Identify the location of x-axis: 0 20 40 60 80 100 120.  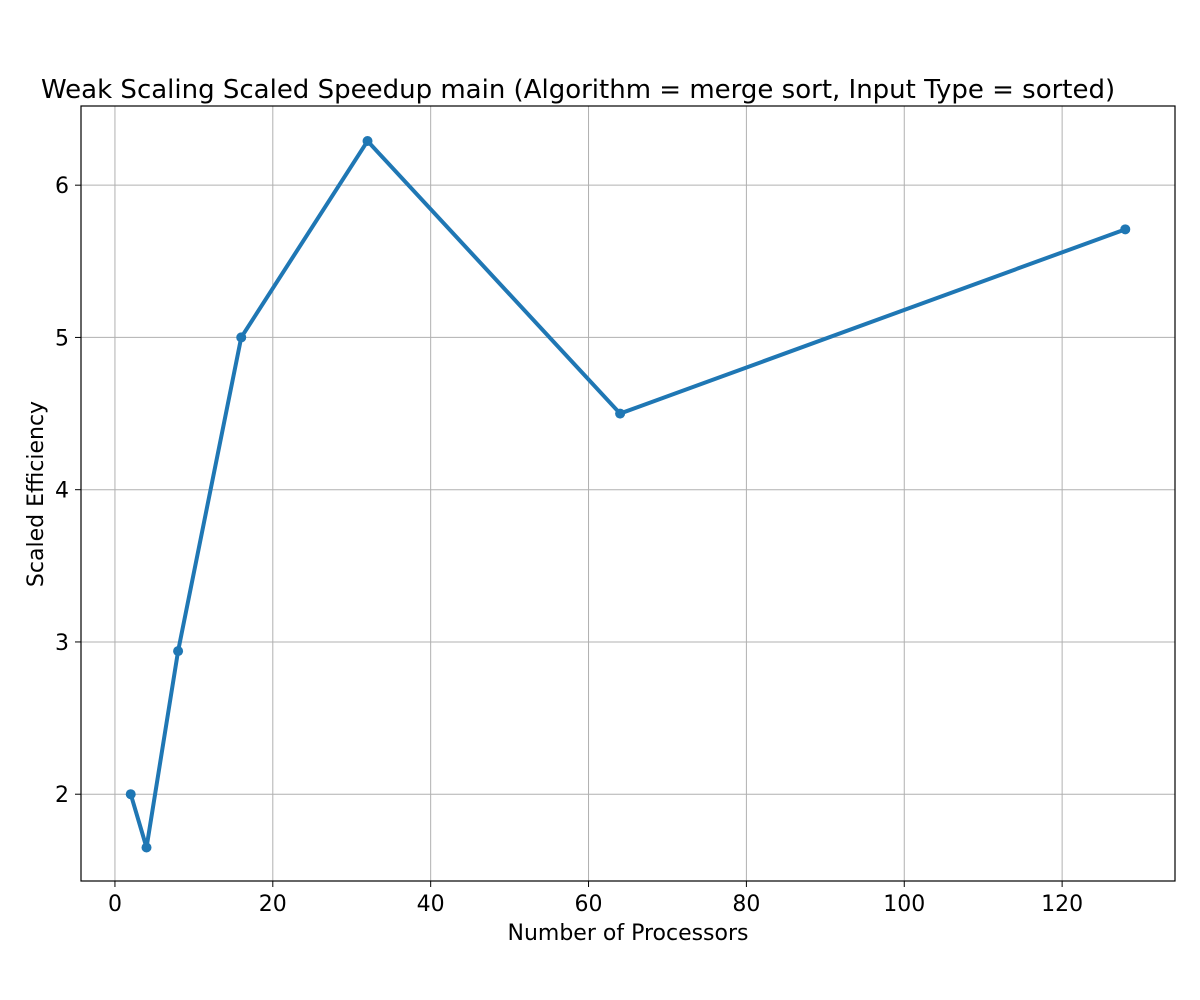
(595, 899).